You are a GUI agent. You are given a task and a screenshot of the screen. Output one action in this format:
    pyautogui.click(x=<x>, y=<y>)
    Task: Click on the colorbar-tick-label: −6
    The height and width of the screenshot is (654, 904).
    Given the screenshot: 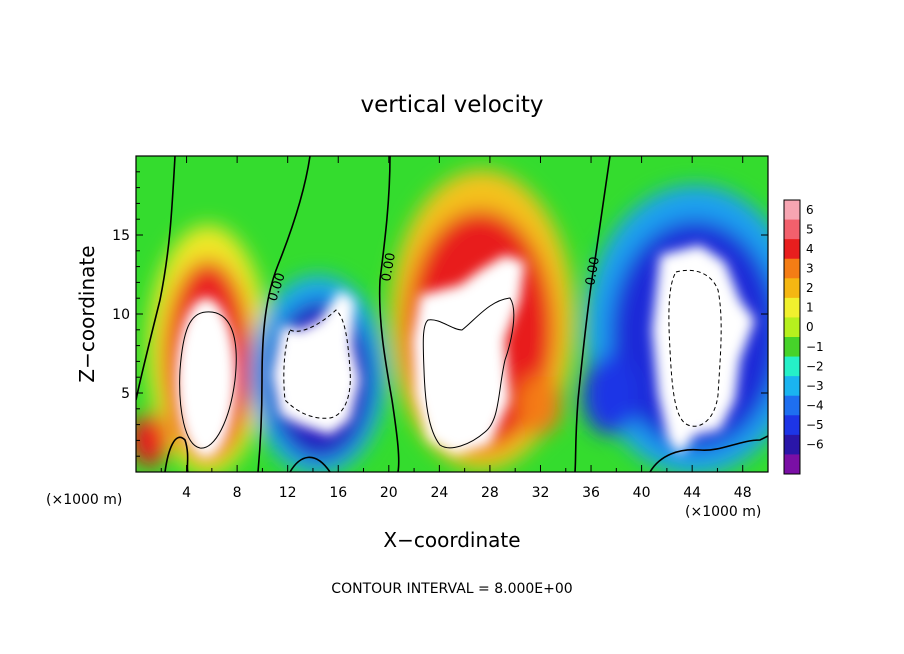 What is the action you would take?
    pyautogui.click(x=815, y=445)
    